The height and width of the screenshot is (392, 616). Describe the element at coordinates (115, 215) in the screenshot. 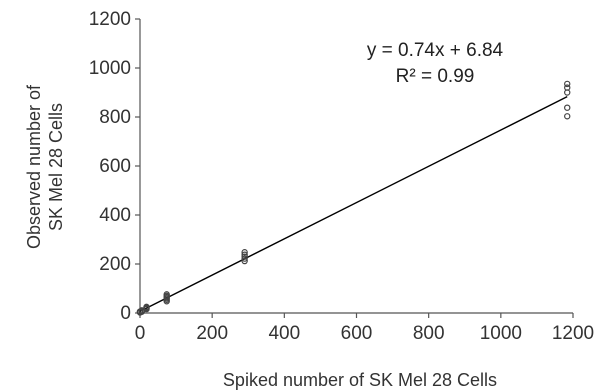

I see `y-tick-label: 400` at that location.